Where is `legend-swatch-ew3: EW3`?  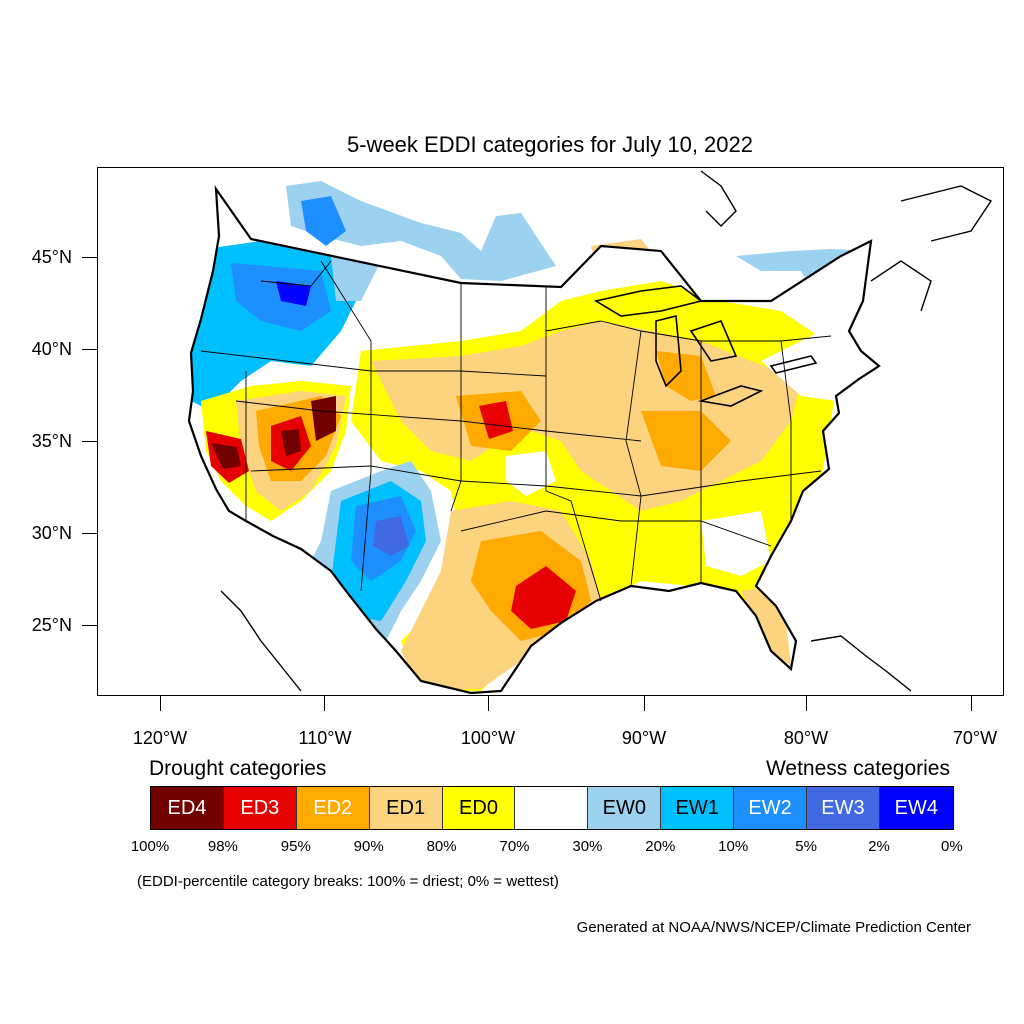
legend-swatch-ew3: EW3 is located at coordinates (843, 808).